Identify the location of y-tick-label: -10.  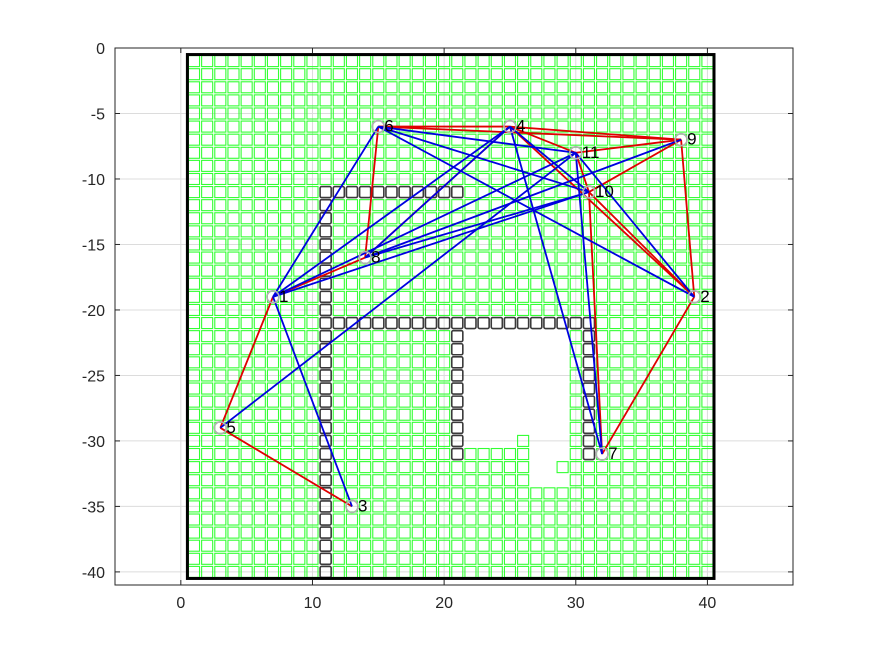
(93, 180).